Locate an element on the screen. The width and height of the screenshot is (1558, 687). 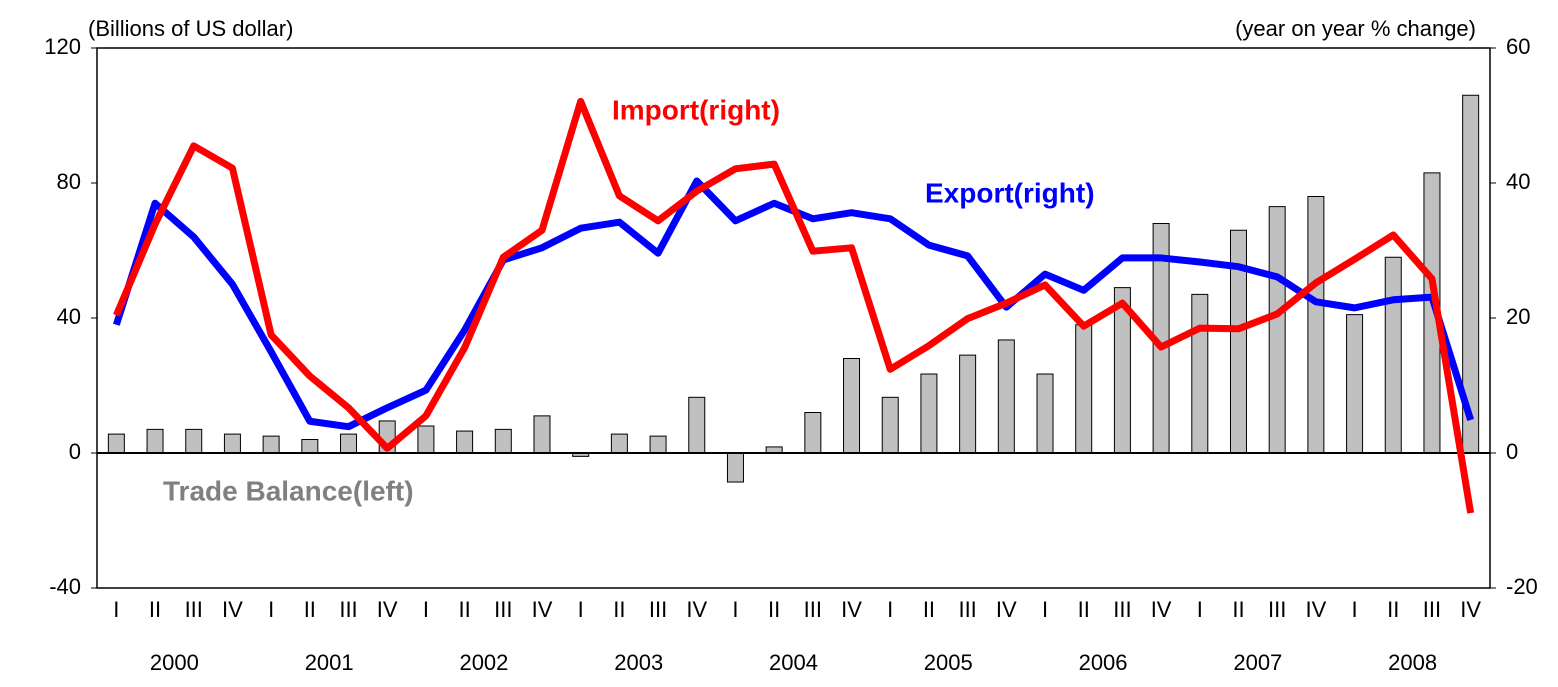
y-tick-label: 120 is located at coordinates (62, 46).